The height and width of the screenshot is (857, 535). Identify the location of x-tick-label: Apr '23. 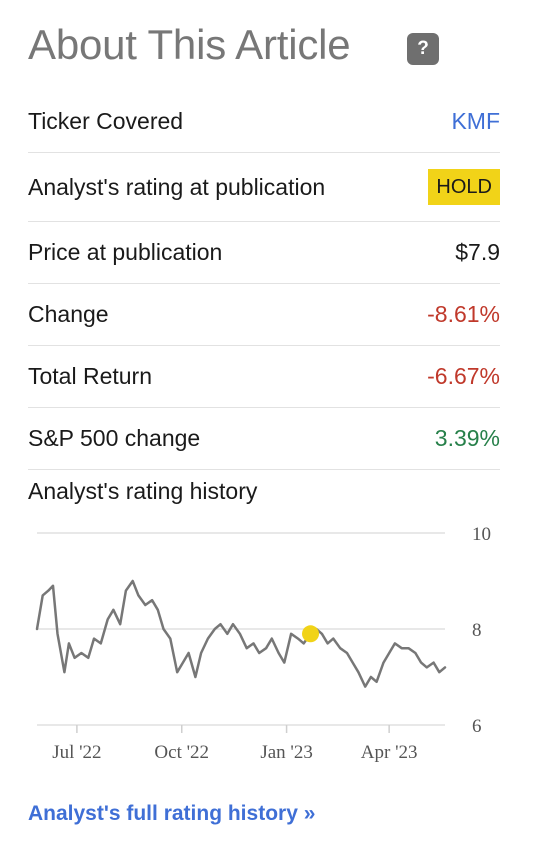
(389, 752).